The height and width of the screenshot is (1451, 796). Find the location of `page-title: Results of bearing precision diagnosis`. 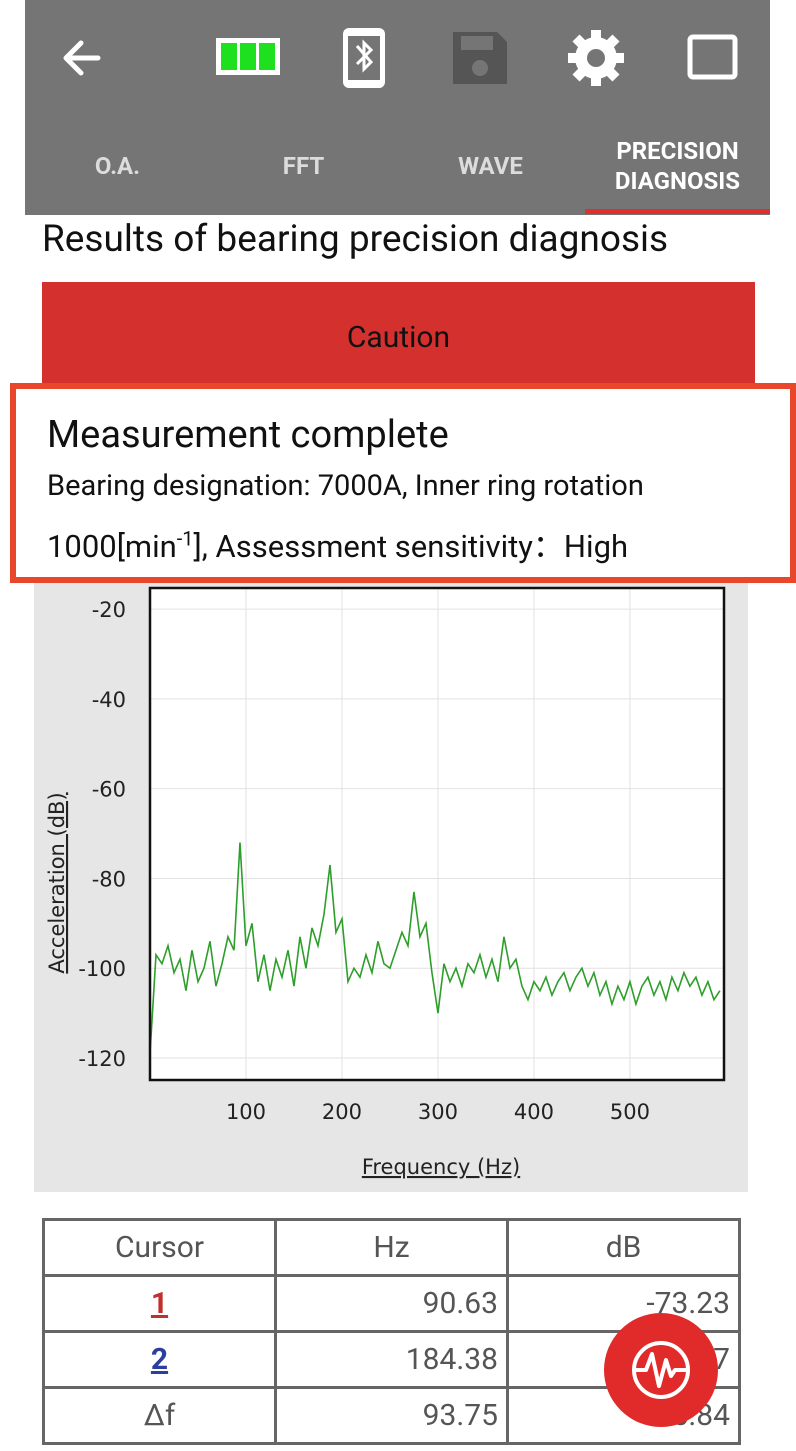

page-title: Results of bearing precision diagnosis is located at coordinates (355, 239).